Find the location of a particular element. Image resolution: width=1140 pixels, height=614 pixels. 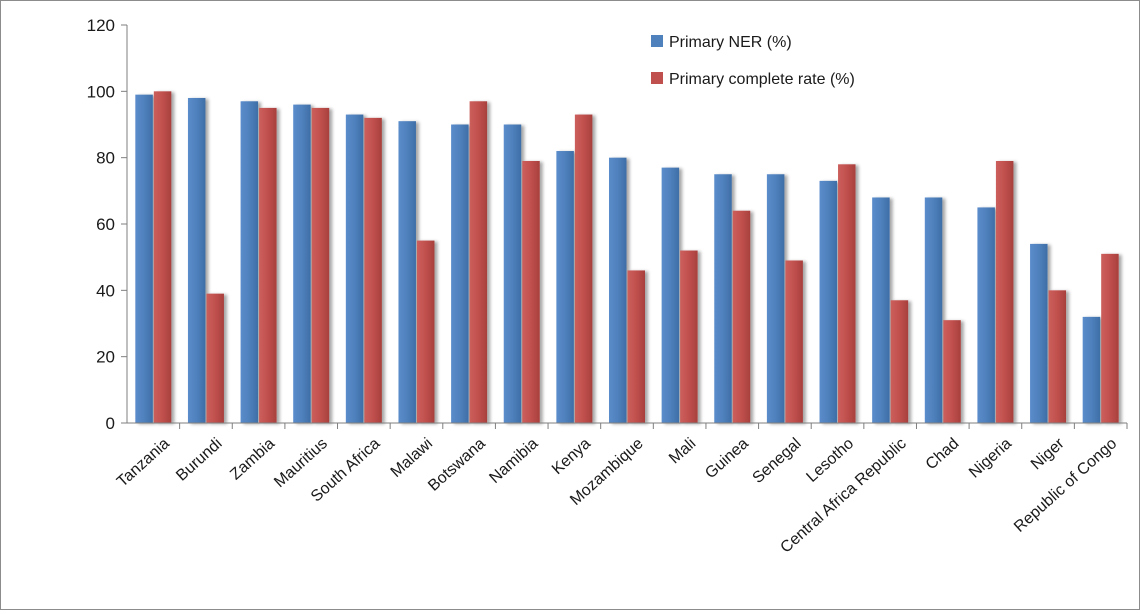

x-tick-label: Nigeria is located at coordinates (990, 458).